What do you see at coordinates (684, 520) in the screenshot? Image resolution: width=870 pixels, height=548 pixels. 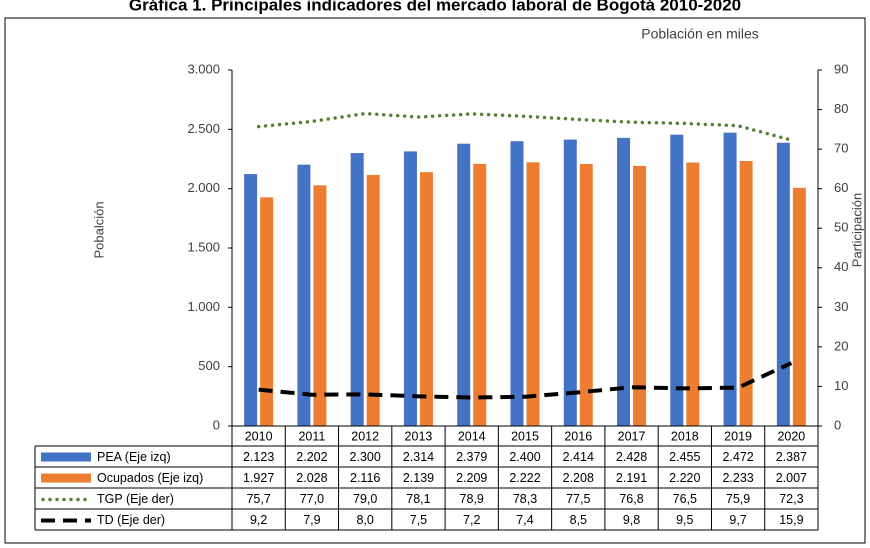 I see `table-value: 9,5` at bounding box center [684, 520].